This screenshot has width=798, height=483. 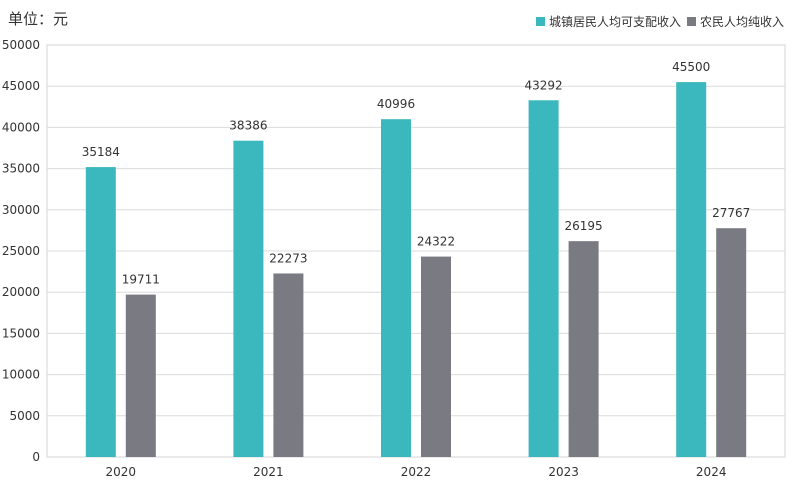 What do you see at coordinates (21, 333) in the screenshot?
I see `y-tick-label: 15000` at bounding box center [21, 333].